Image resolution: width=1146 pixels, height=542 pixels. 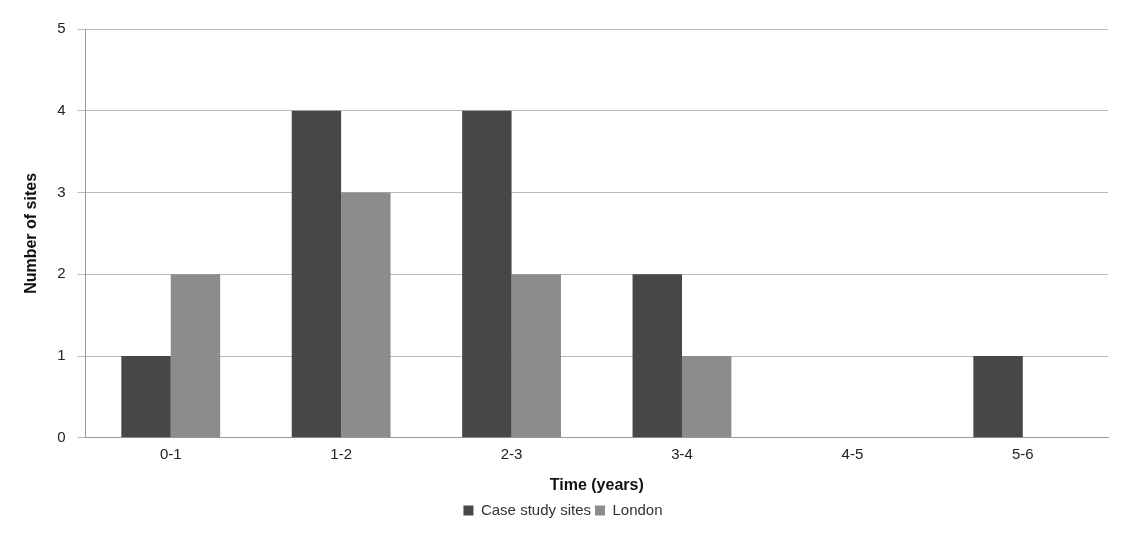 What do you see at coordinates (682, 453) in the screenshot?
I see `x-tick-label: 3-4` at bounding box center [682, 453].